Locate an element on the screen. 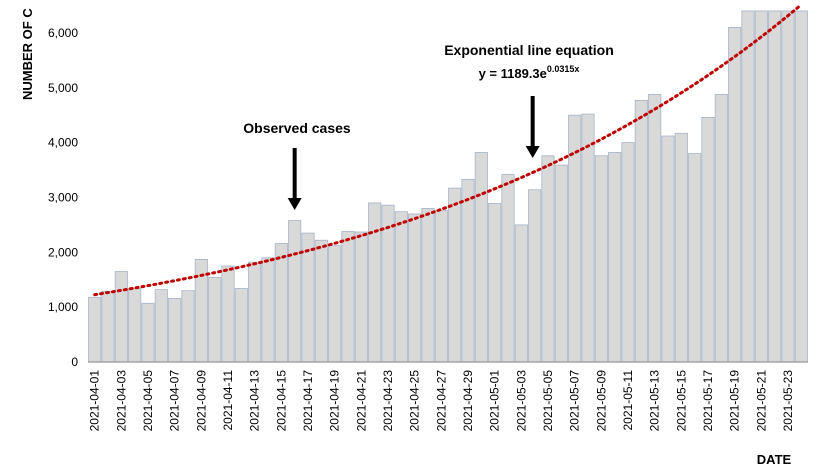  x-tick-label: 2021-04-09 is located at coordinates (201, 401).